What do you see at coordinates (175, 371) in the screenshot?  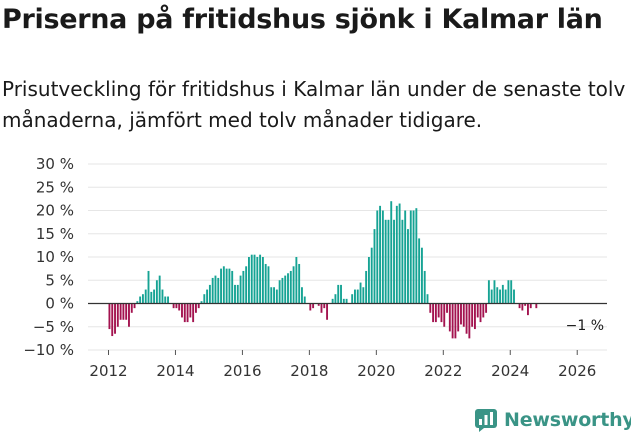 I see `x-tick-label: 2014` at bounding box center [175, 371].